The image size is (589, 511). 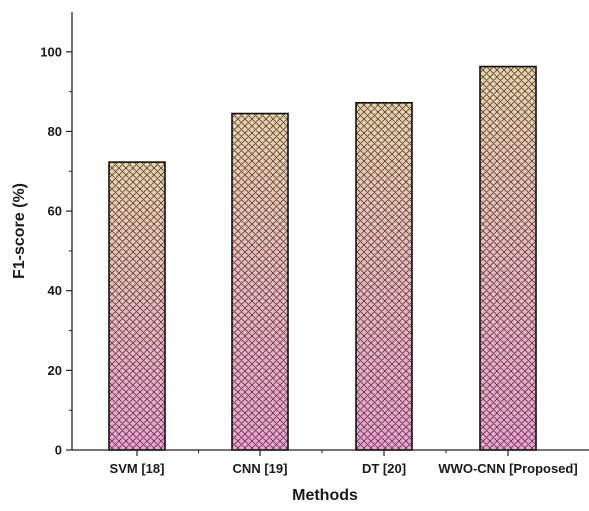 What do you see at coordinates (507, 468) in the screenshot?
I see `x-tick-label: WWO-CNN [Proposed]` at bounding box center [507, 468].